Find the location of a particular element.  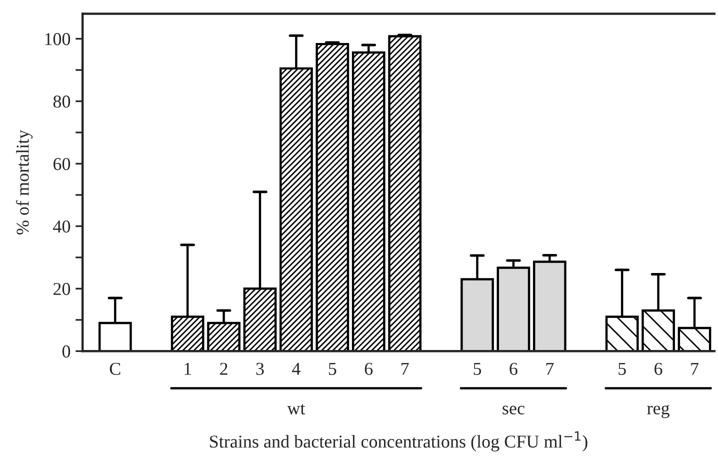

x-tick-label: 3 is located at coordinates (260, 368).